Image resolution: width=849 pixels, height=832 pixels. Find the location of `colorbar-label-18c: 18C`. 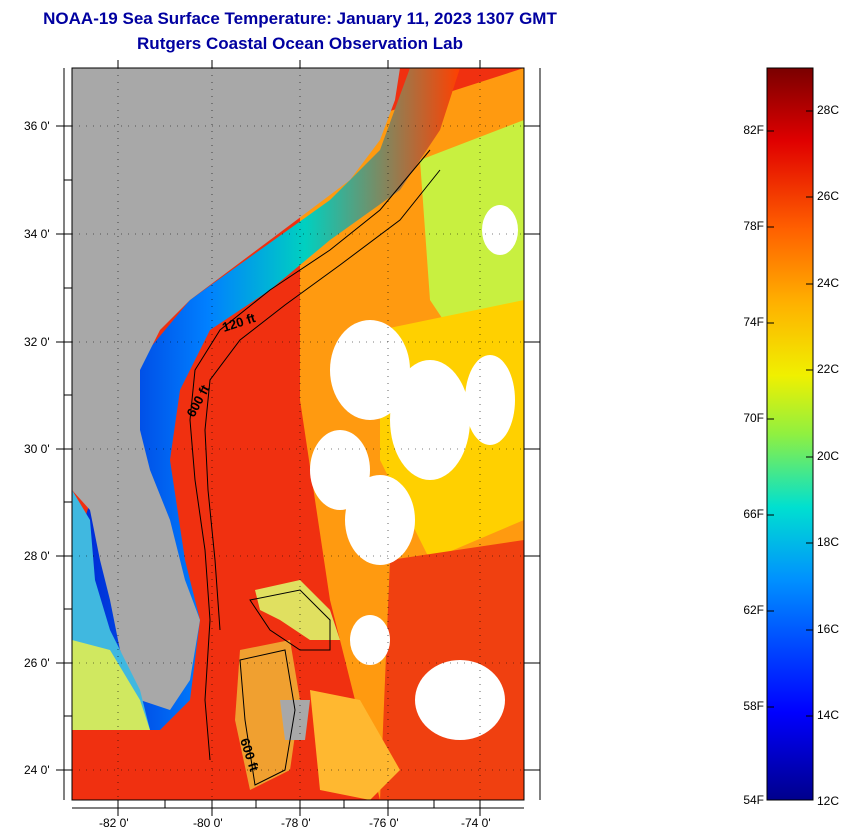

colorbar-label-18c: 18C is located at coordinates (828, 542).